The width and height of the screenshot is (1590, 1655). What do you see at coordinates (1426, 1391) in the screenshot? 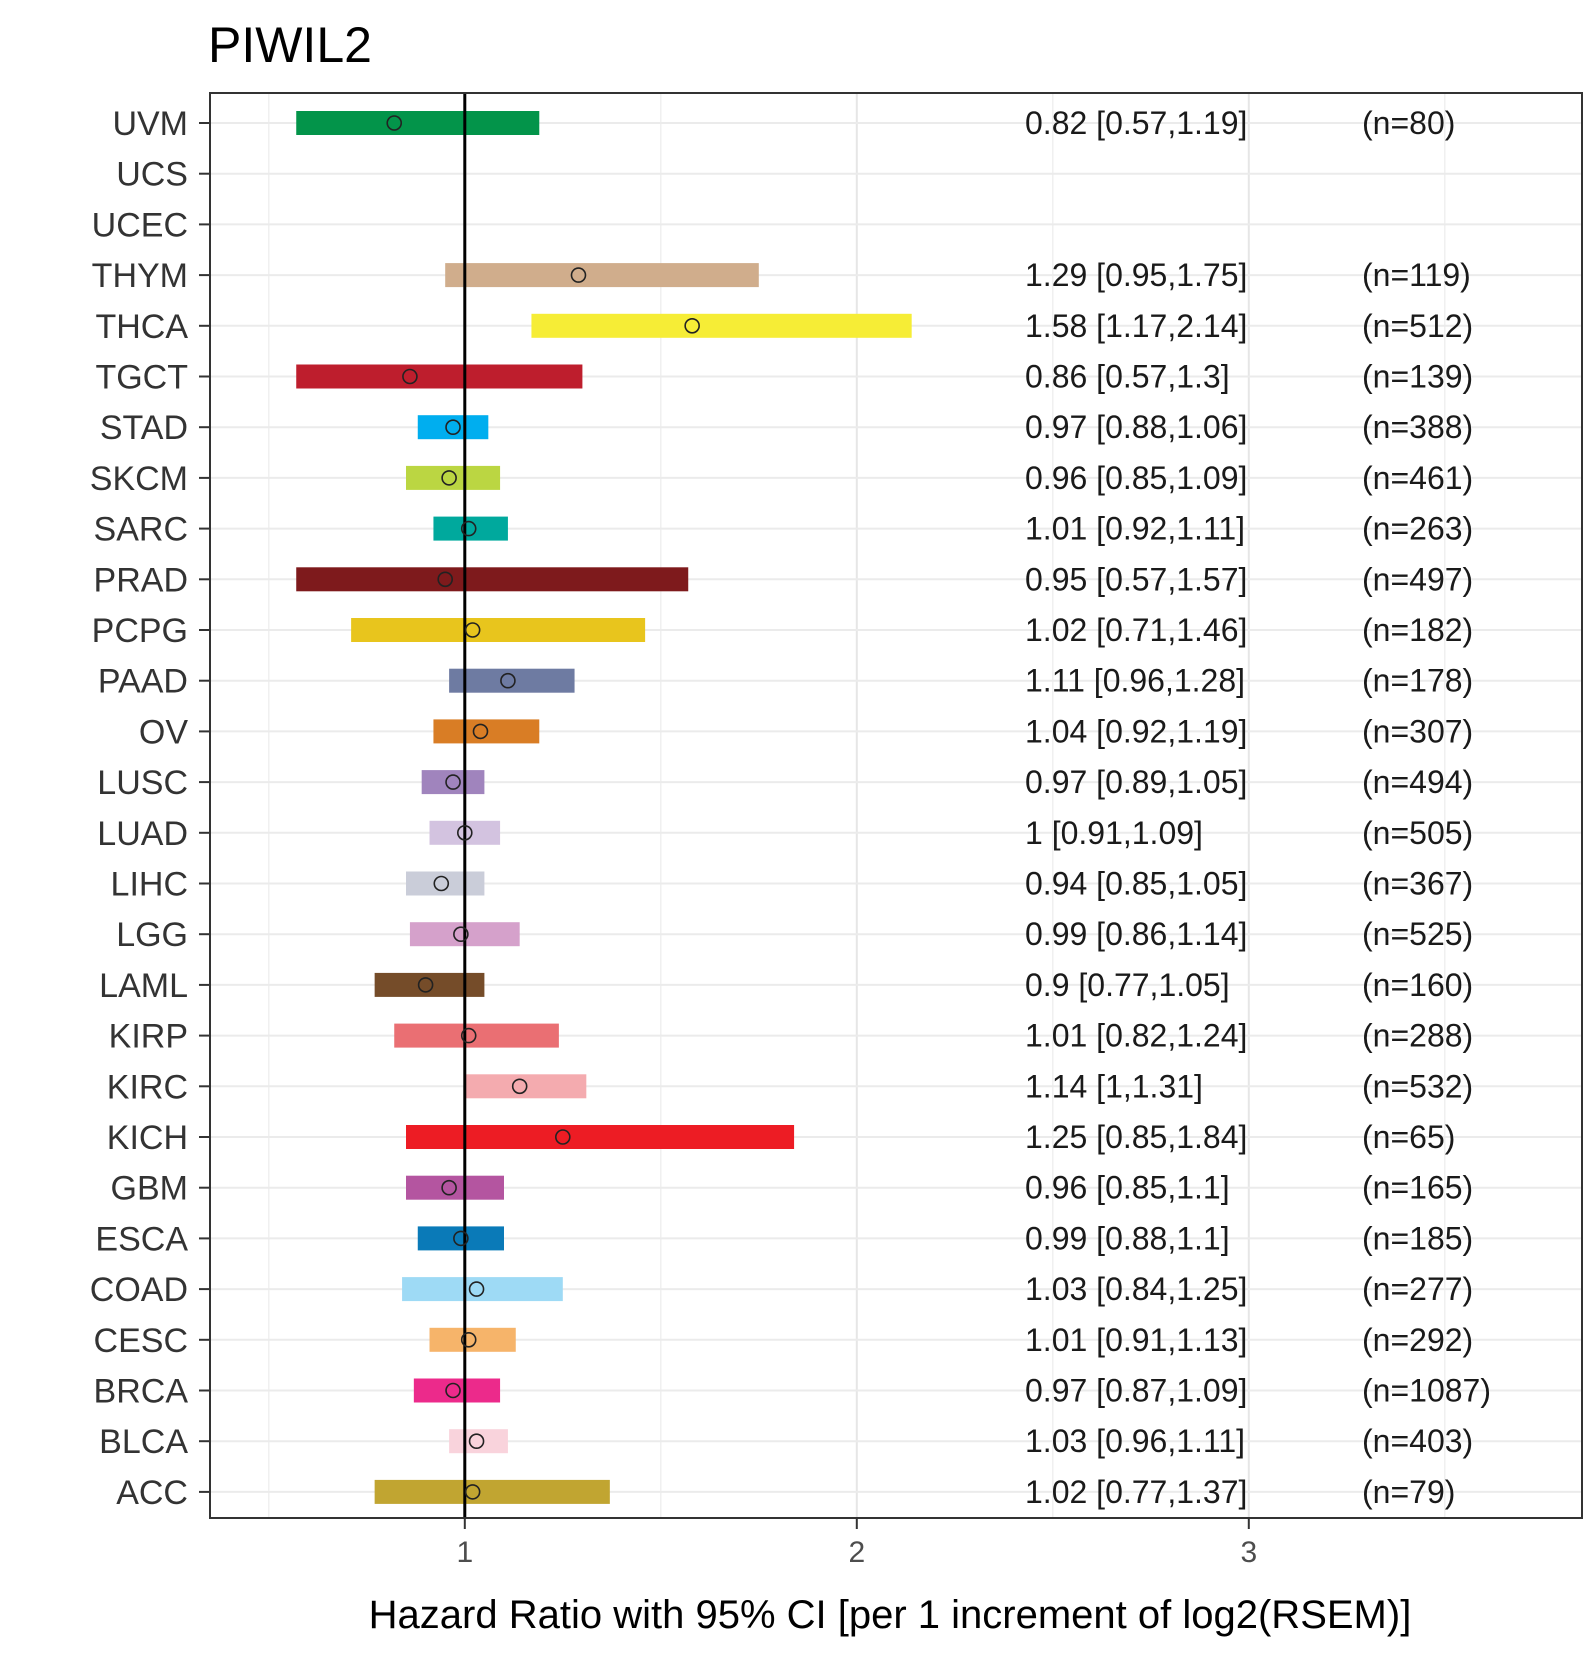
I see `n-text-brca: (n=1087)` at bounding box center [1426, 1391].